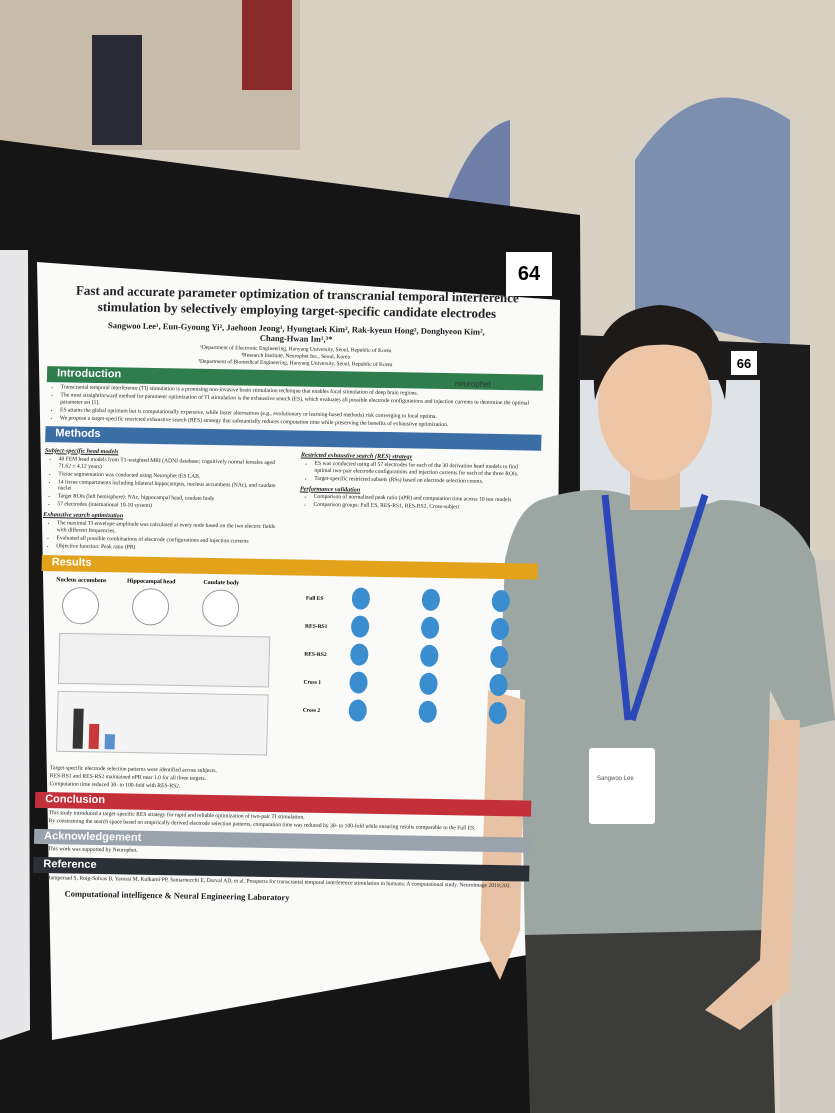 The height and width of the screenshot is (1113, 835). What do you see at coordinates (744, 363) in the screenshot?
I see `poster-number: 66` at bounding box center [744, 363].